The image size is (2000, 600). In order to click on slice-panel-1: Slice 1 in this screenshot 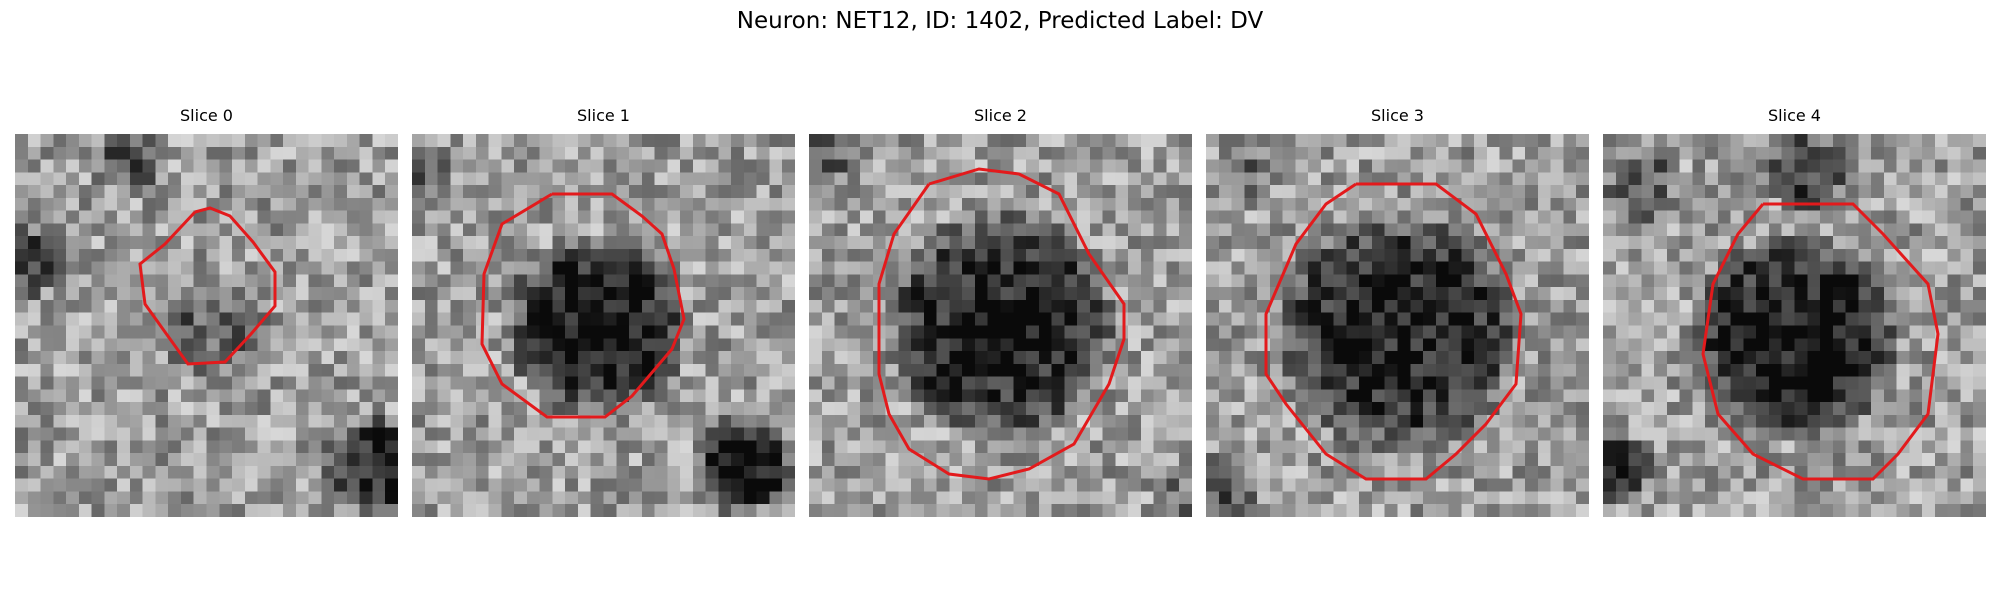, I will do `click(603, 311)`.